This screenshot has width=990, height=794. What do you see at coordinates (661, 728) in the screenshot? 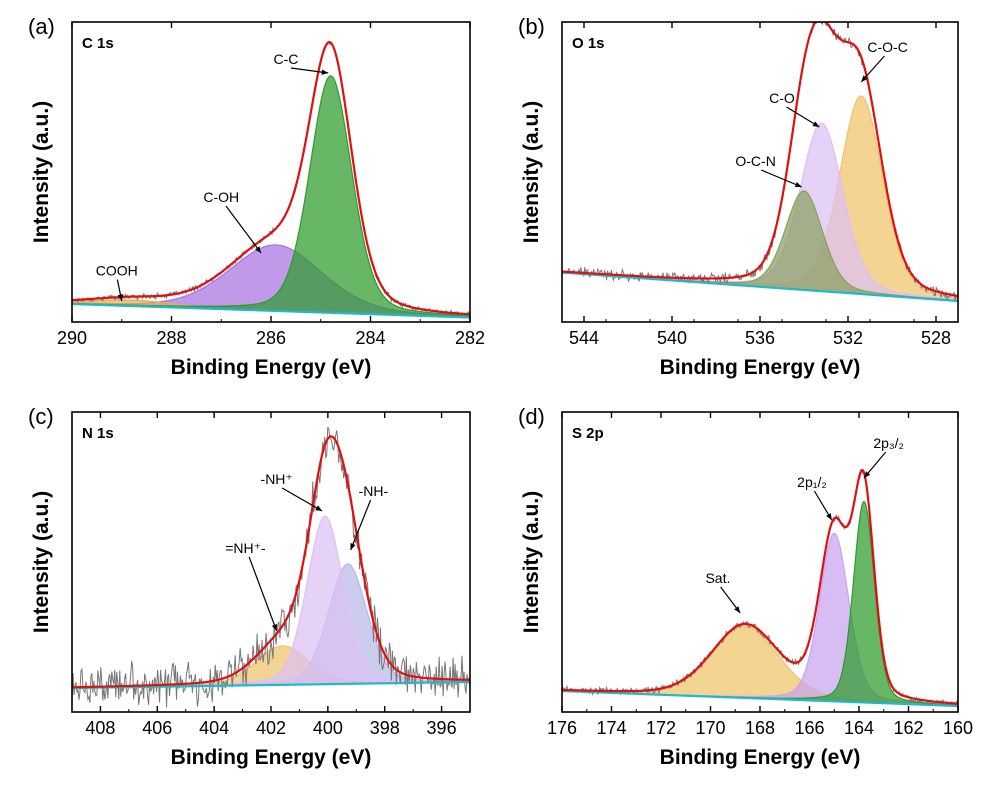
I see `x-tick-label-d: 172` at bounding box center [661, 728].